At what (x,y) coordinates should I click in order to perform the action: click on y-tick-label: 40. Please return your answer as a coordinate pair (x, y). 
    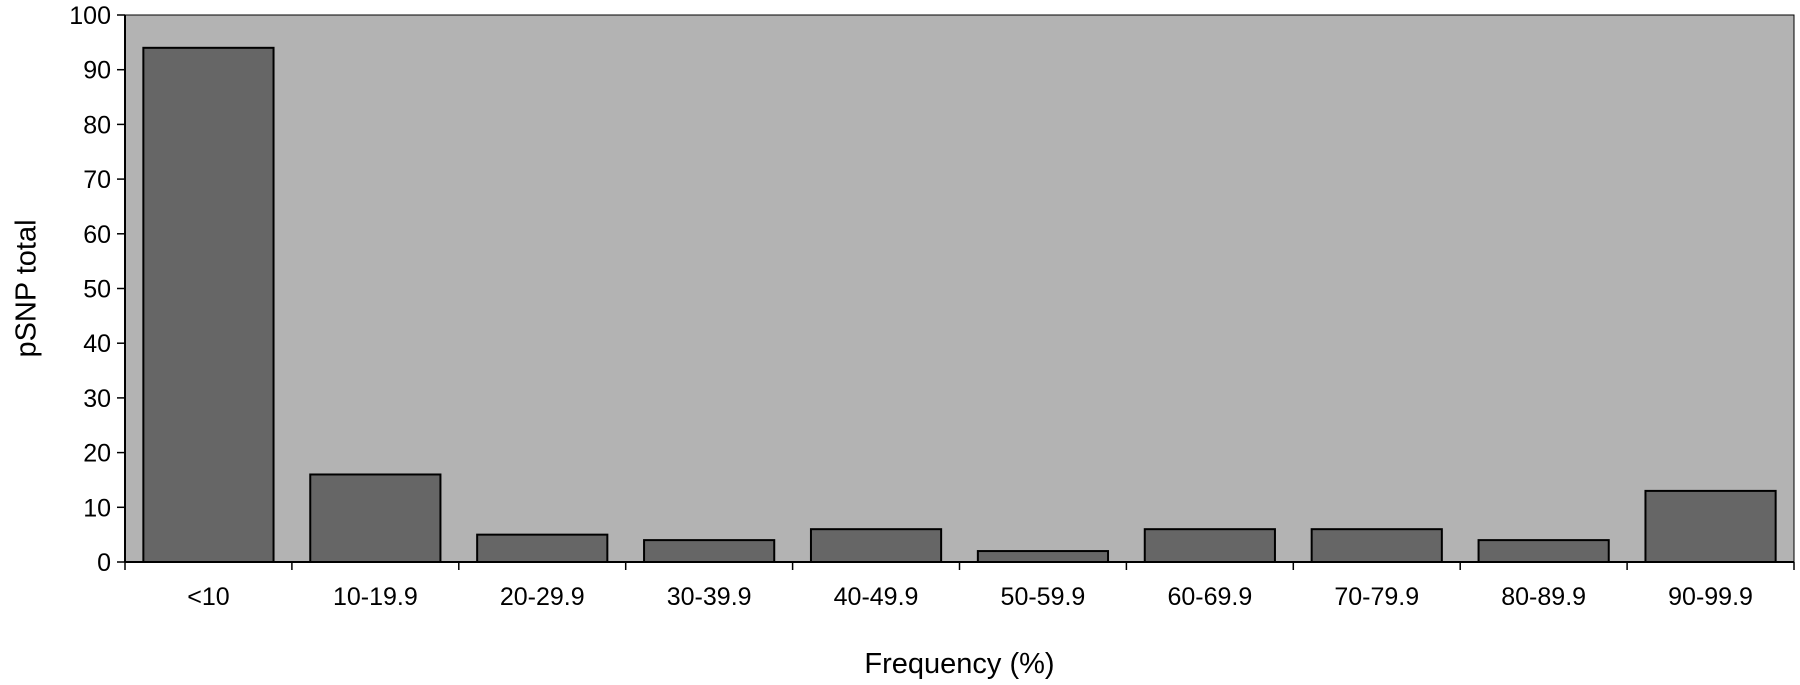
    Looking at the image, I should click on (97, 344).